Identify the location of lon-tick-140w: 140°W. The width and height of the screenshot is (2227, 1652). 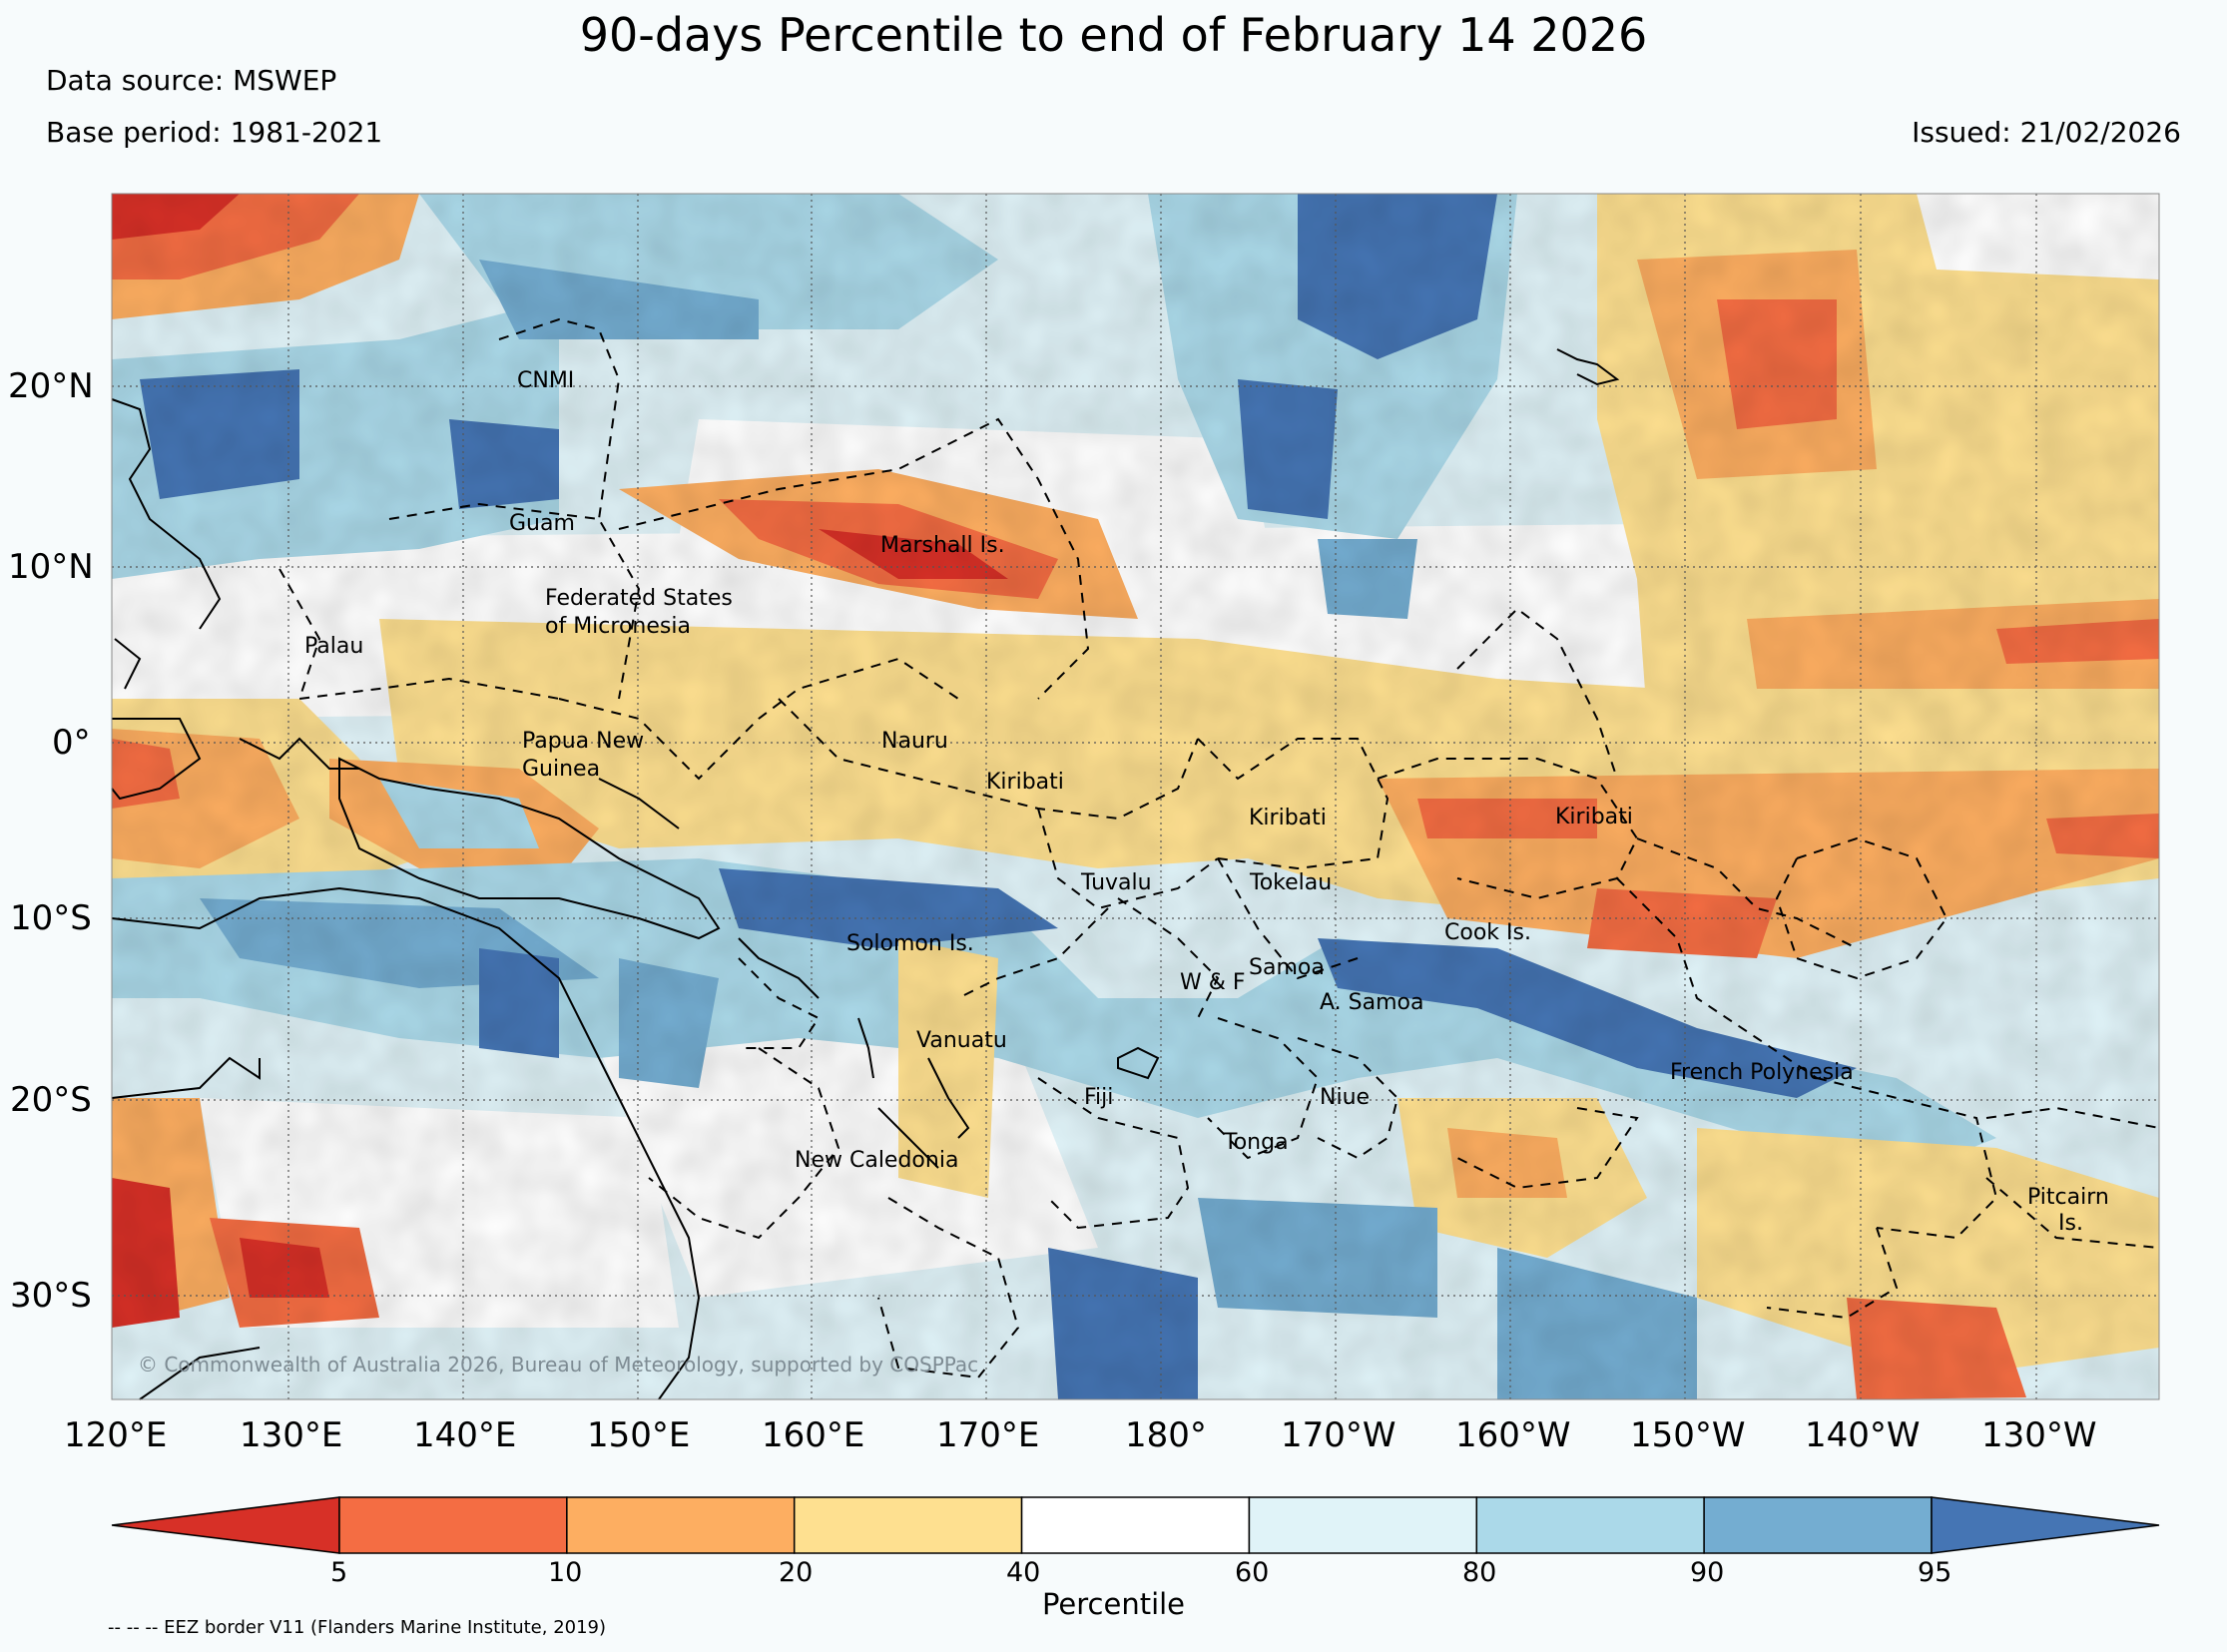
(1863, 1435).